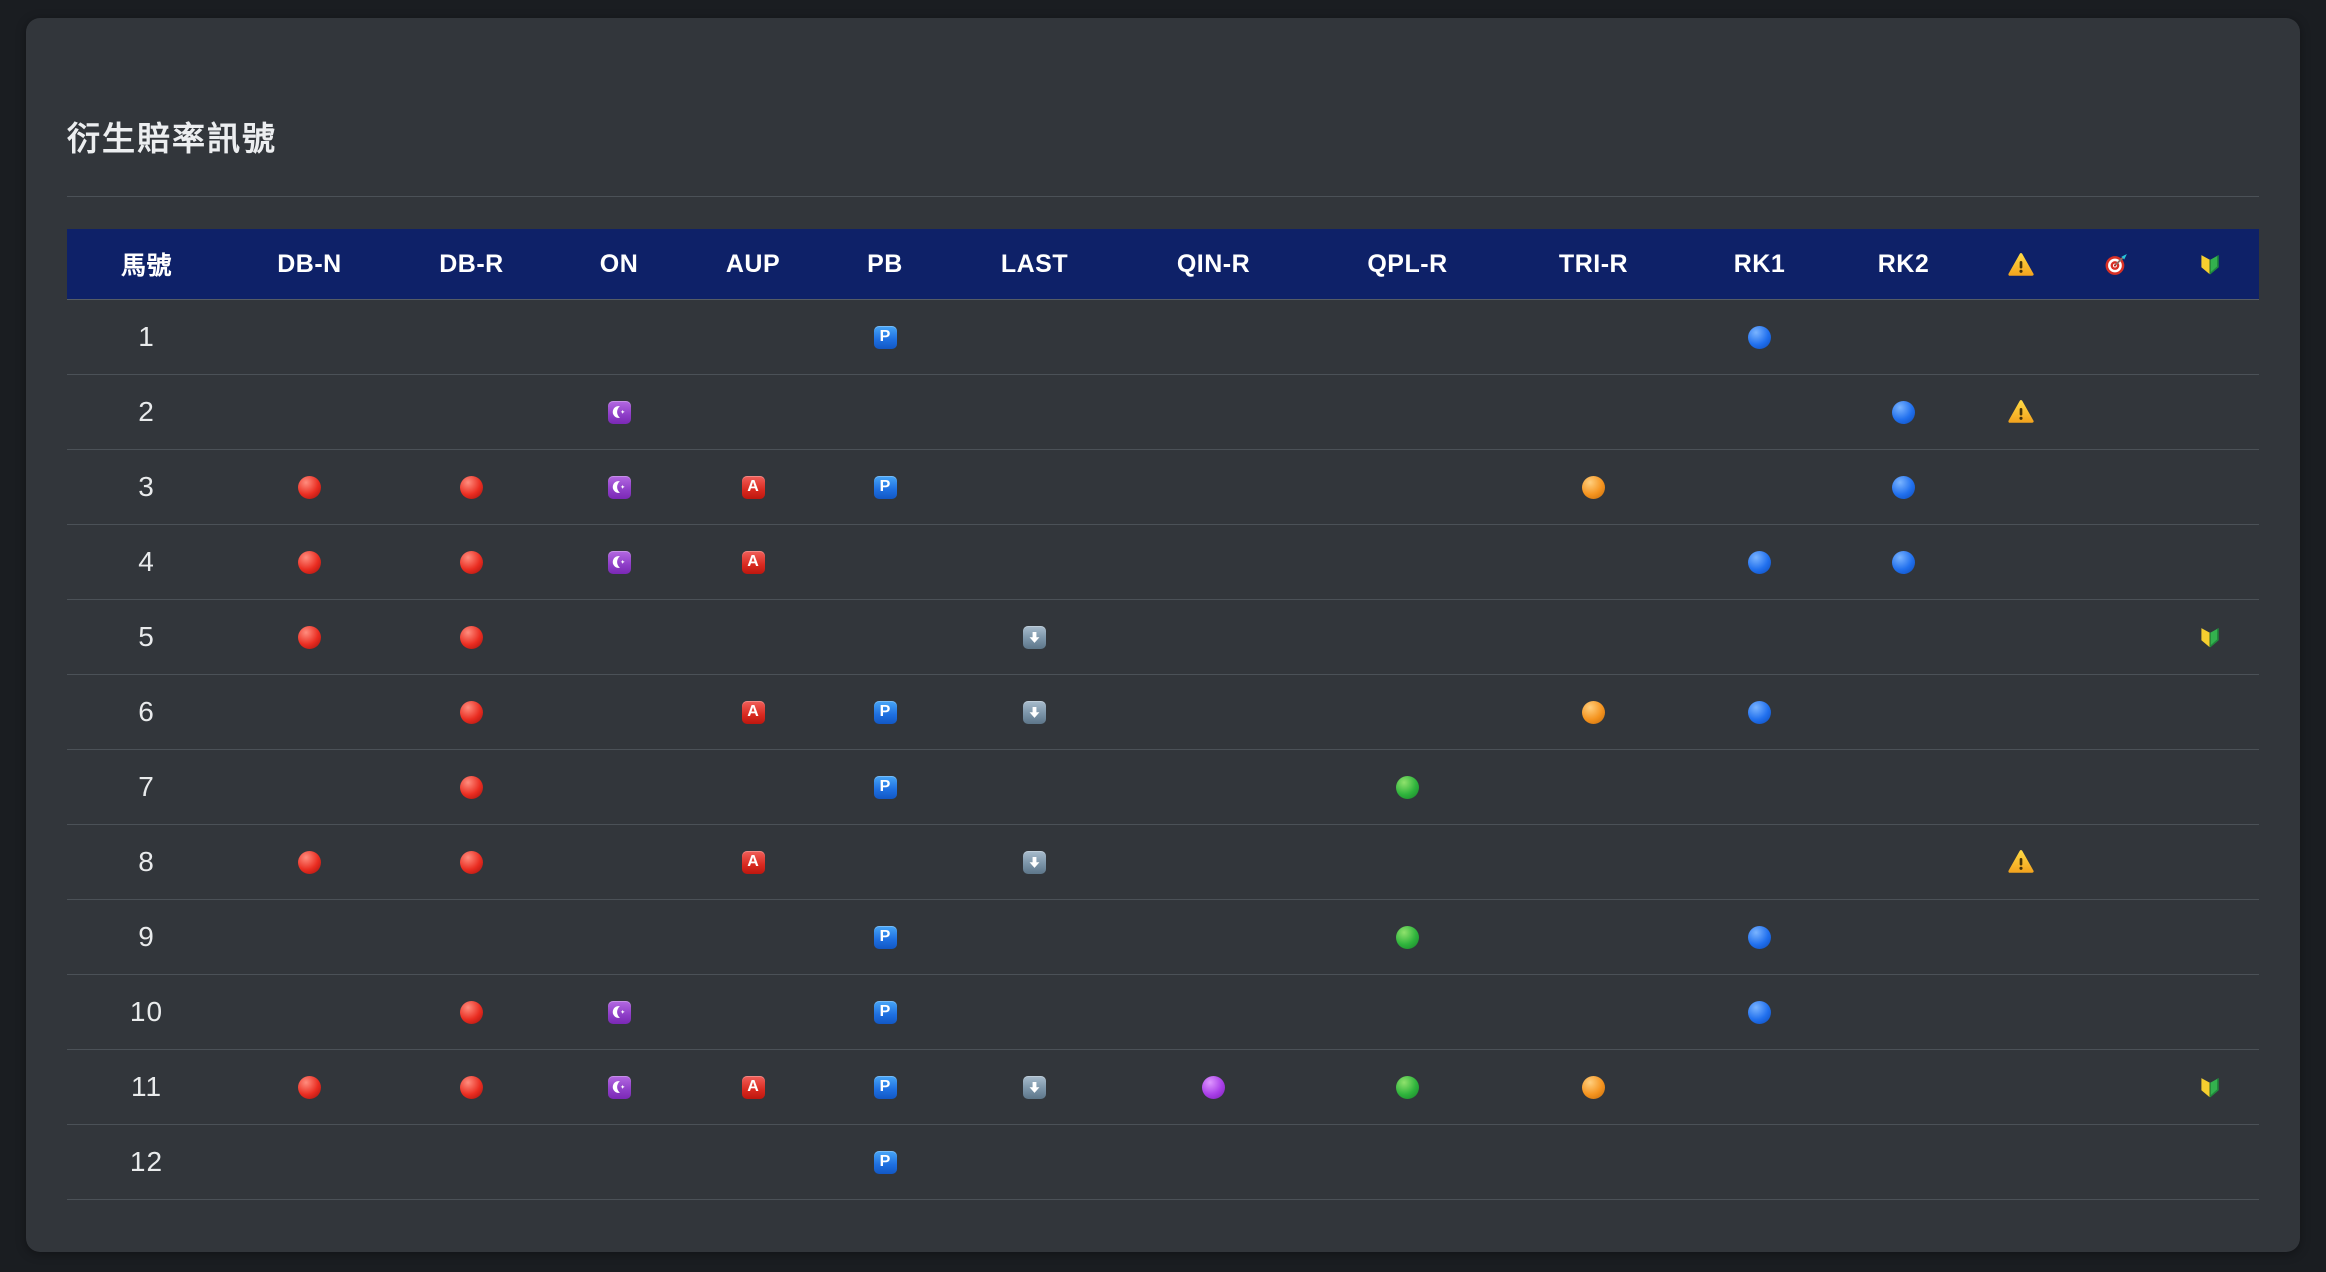 Image resolution: width=2326 pixels, height=1272 pixels. What do you see at coordinates (1903, 263) in the screenshot?
I see `column-header-label: RK2` at bounding box center [1903, 263].